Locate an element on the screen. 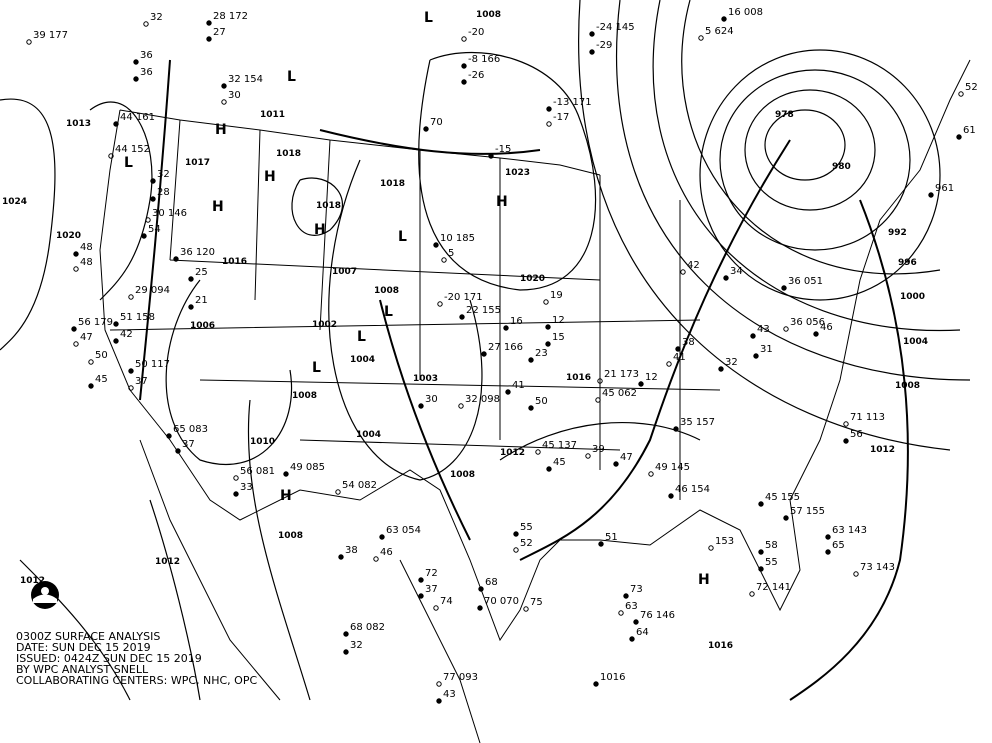 Image resolution: width=992 pixels, height=743 pixels. station-value: 21 173 is located at coordinates (621, 374).